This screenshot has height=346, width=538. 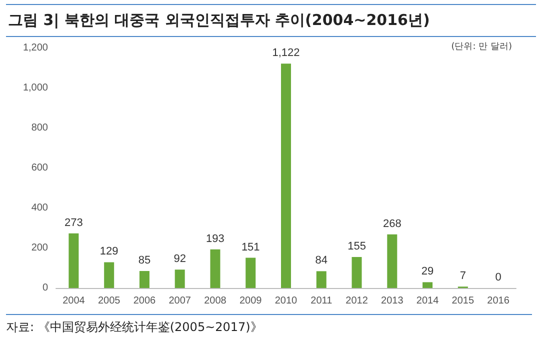 What do you see at coordinates (392, 301) in the screenshot?
I see `x-tick-label: 2013` at bounding box center [392, 301].